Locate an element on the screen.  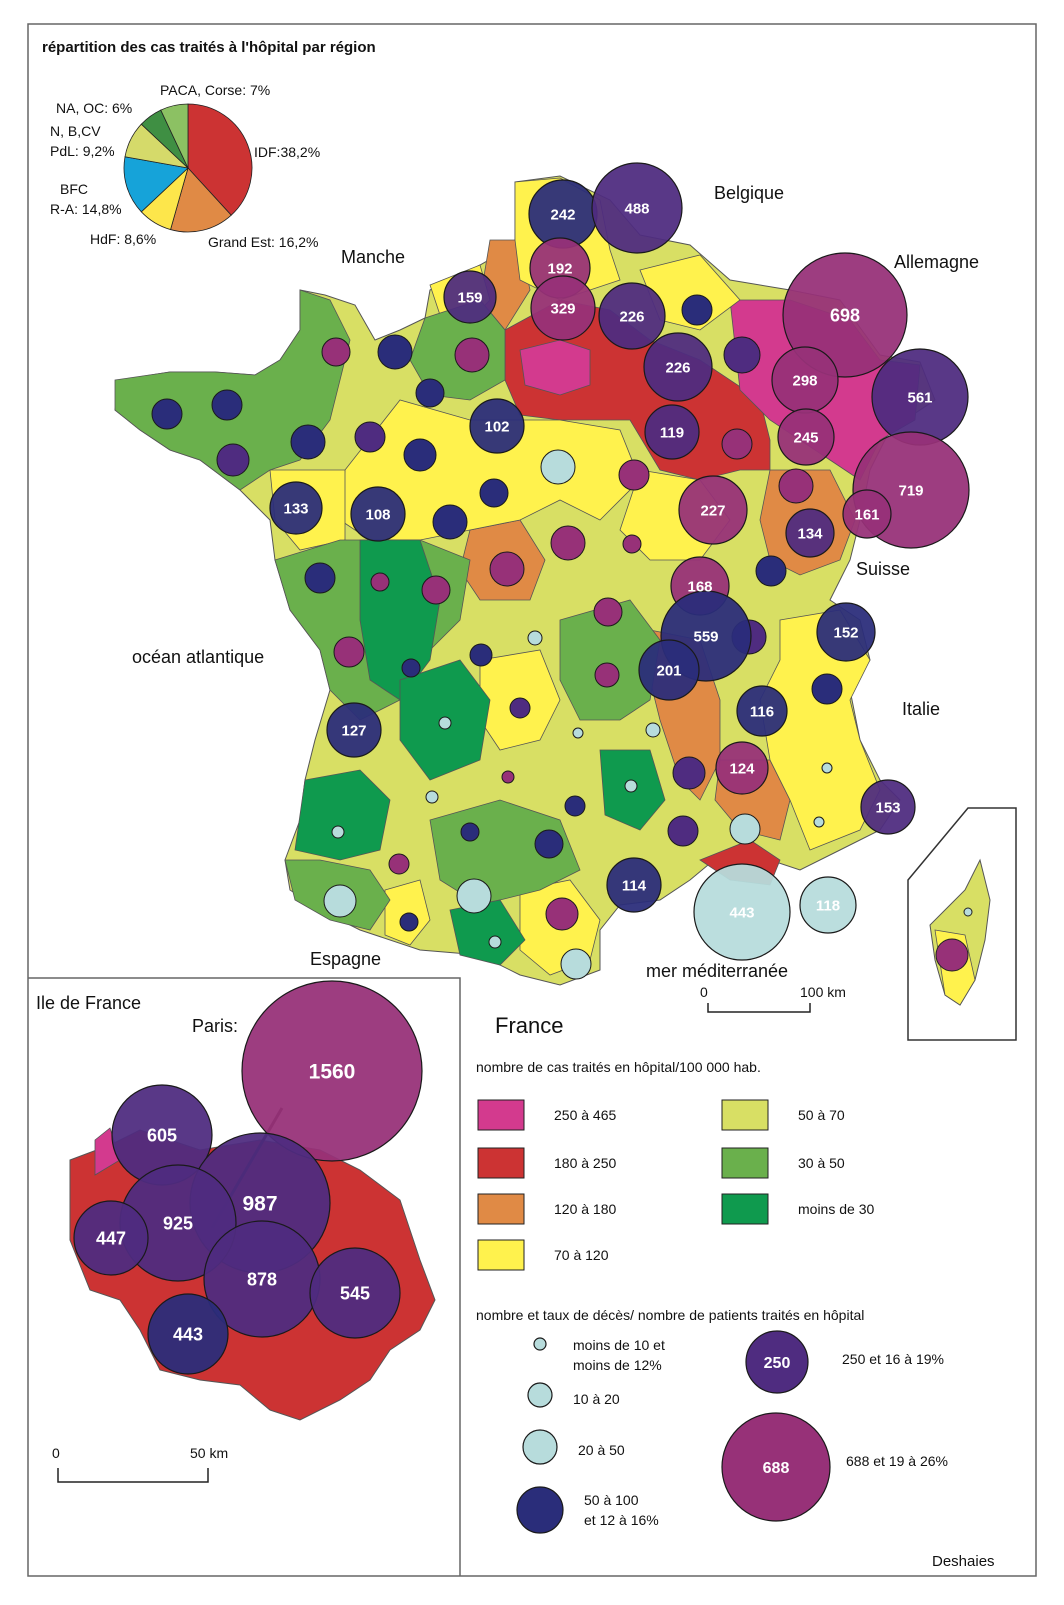
pie-label-nbcv-line1: N, B,CV is located at coordinates (75, 131).